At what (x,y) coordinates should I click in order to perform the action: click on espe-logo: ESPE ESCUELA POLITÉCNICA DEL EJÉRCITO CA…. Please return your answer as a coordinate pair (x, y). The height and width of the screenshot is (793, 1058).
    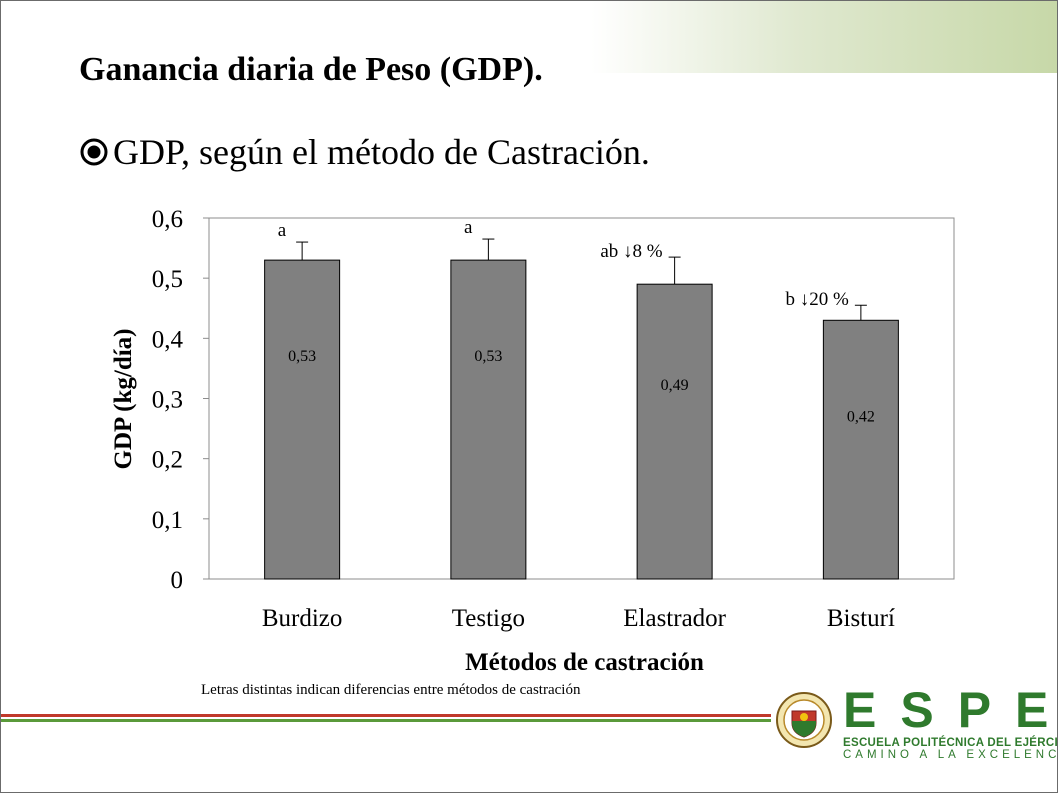
    Looking at the image, I should click on (950, 723).